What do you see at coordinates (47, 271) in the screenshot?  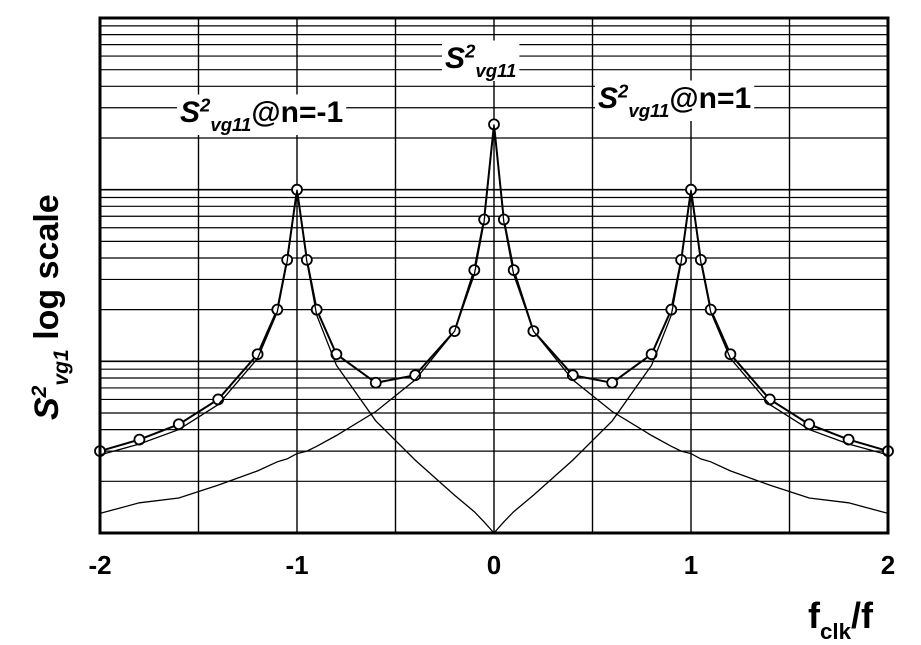 I see `y-axis-label-suffix: log scale` at bounding box center [47, 271].